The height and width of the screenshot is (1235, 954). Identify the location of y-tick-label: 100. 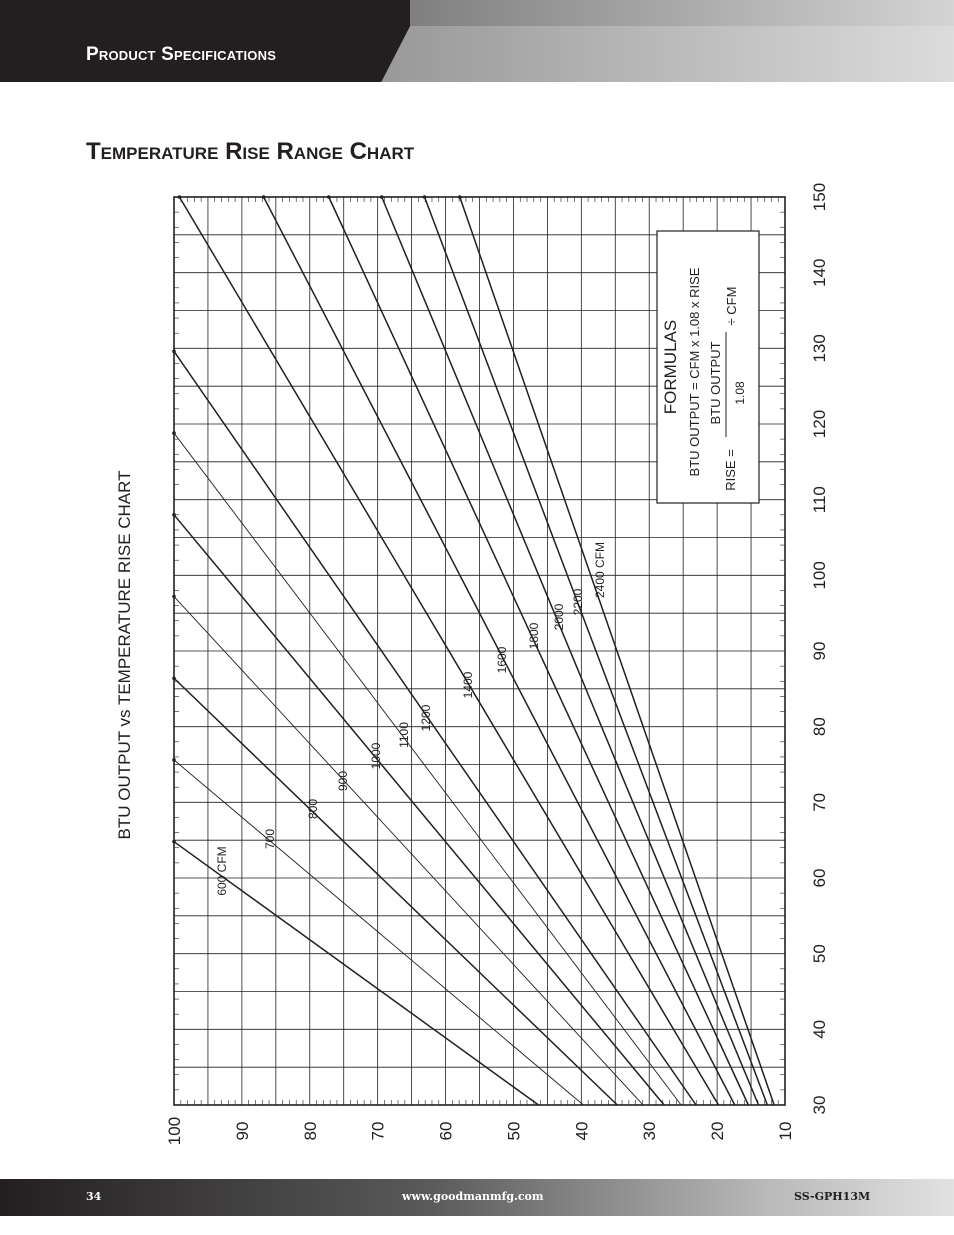
(174, 1131).